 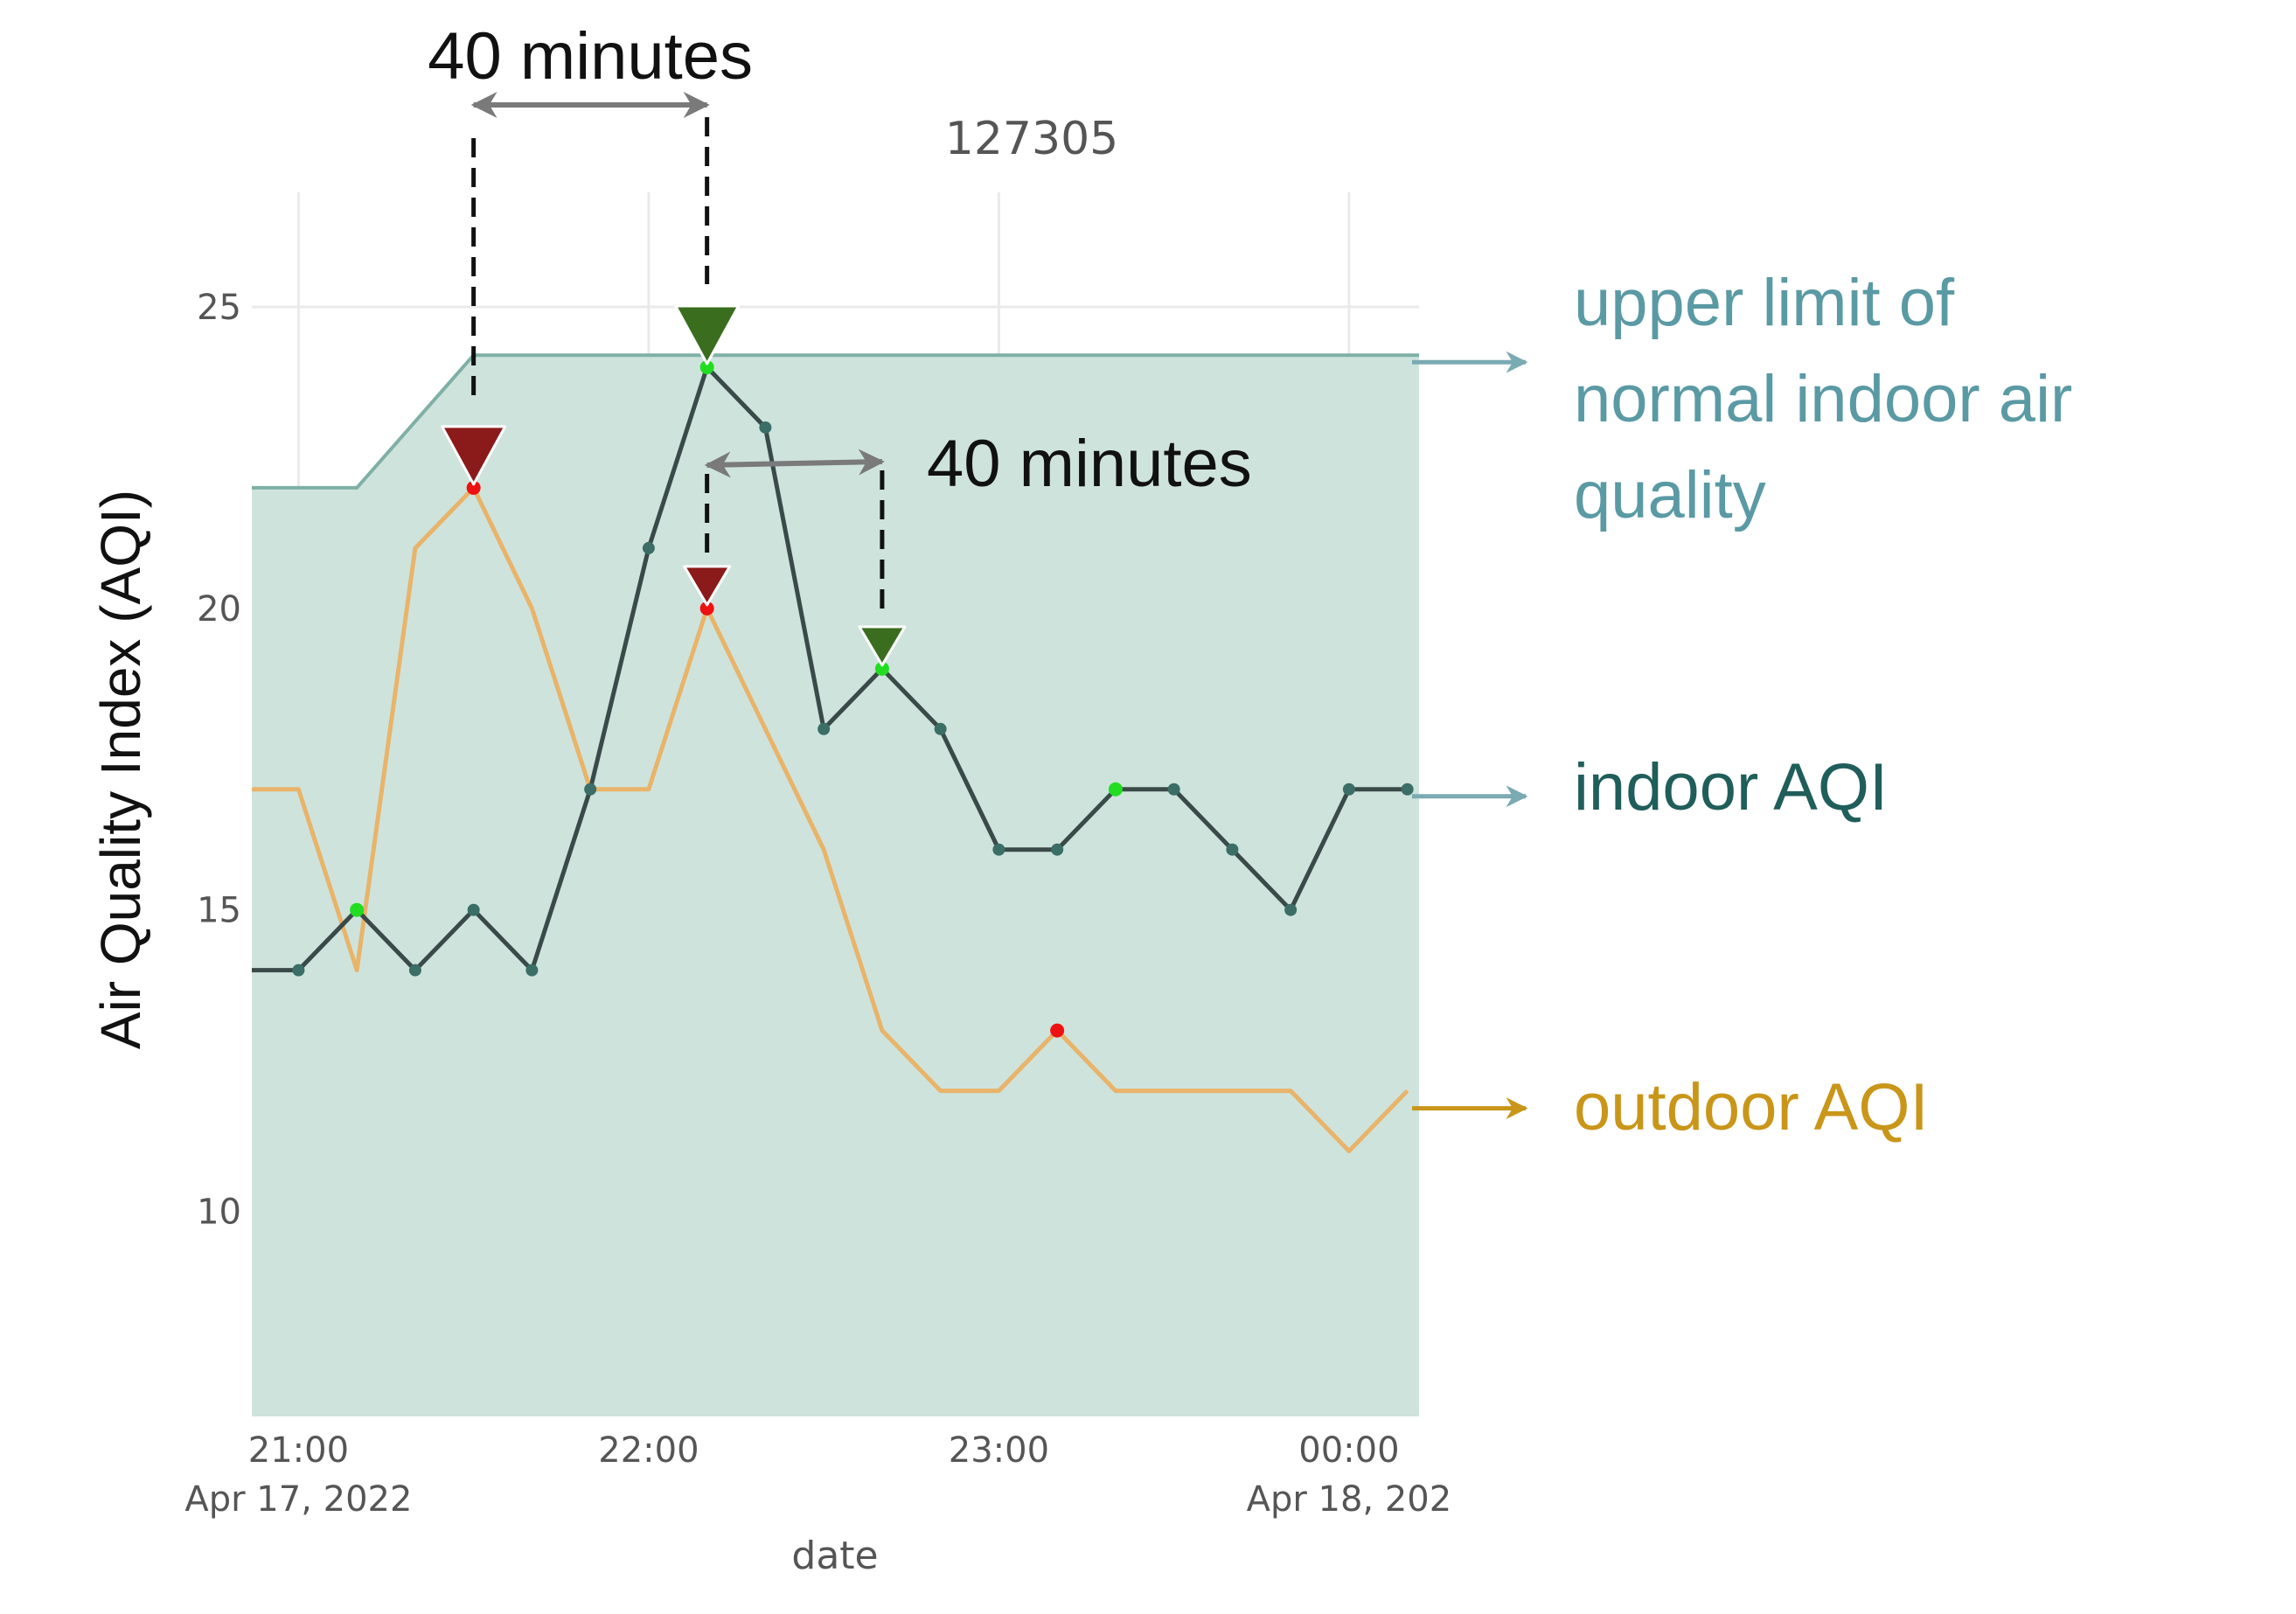 I want to click on time-span-annotations: 40 minutes 40 minutes, so click(x=840, y=316).